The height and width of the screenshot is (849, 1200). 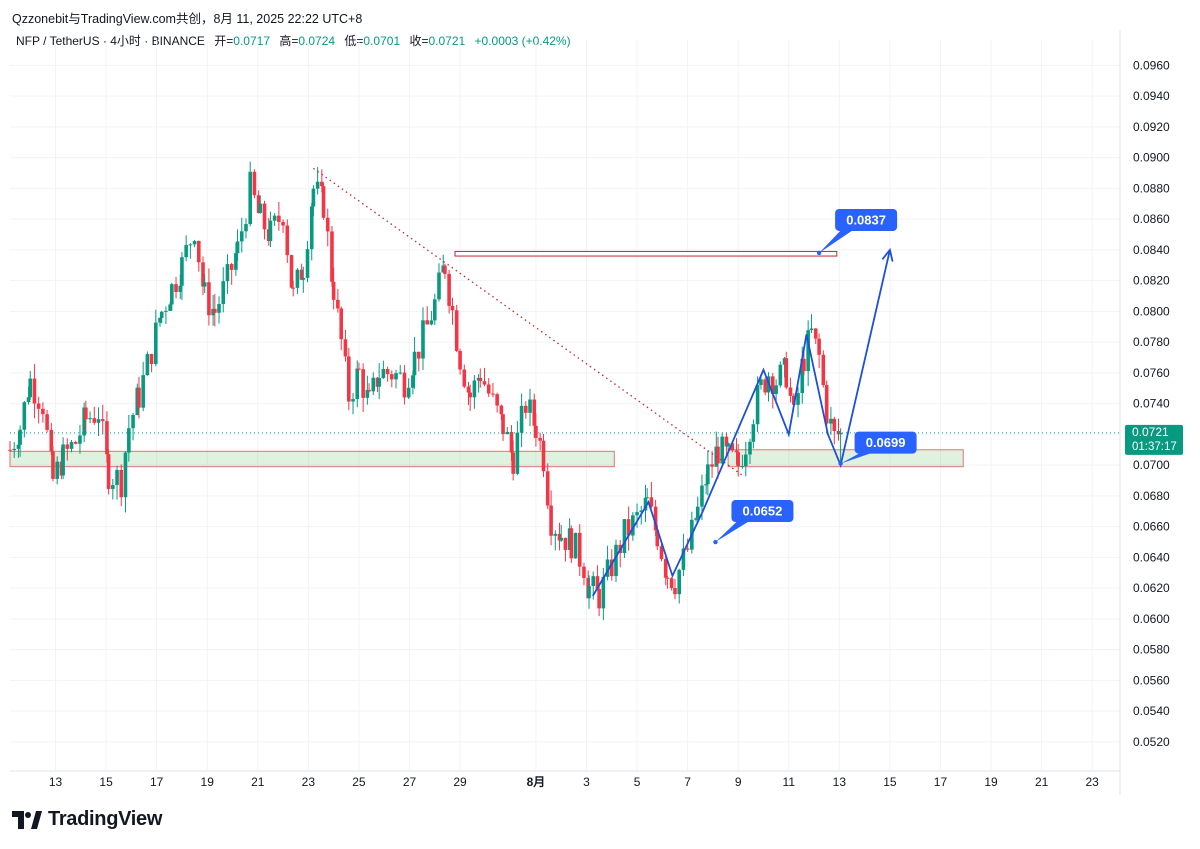 I want to click on x-tick-label: 25, so click(x=359, y=782).